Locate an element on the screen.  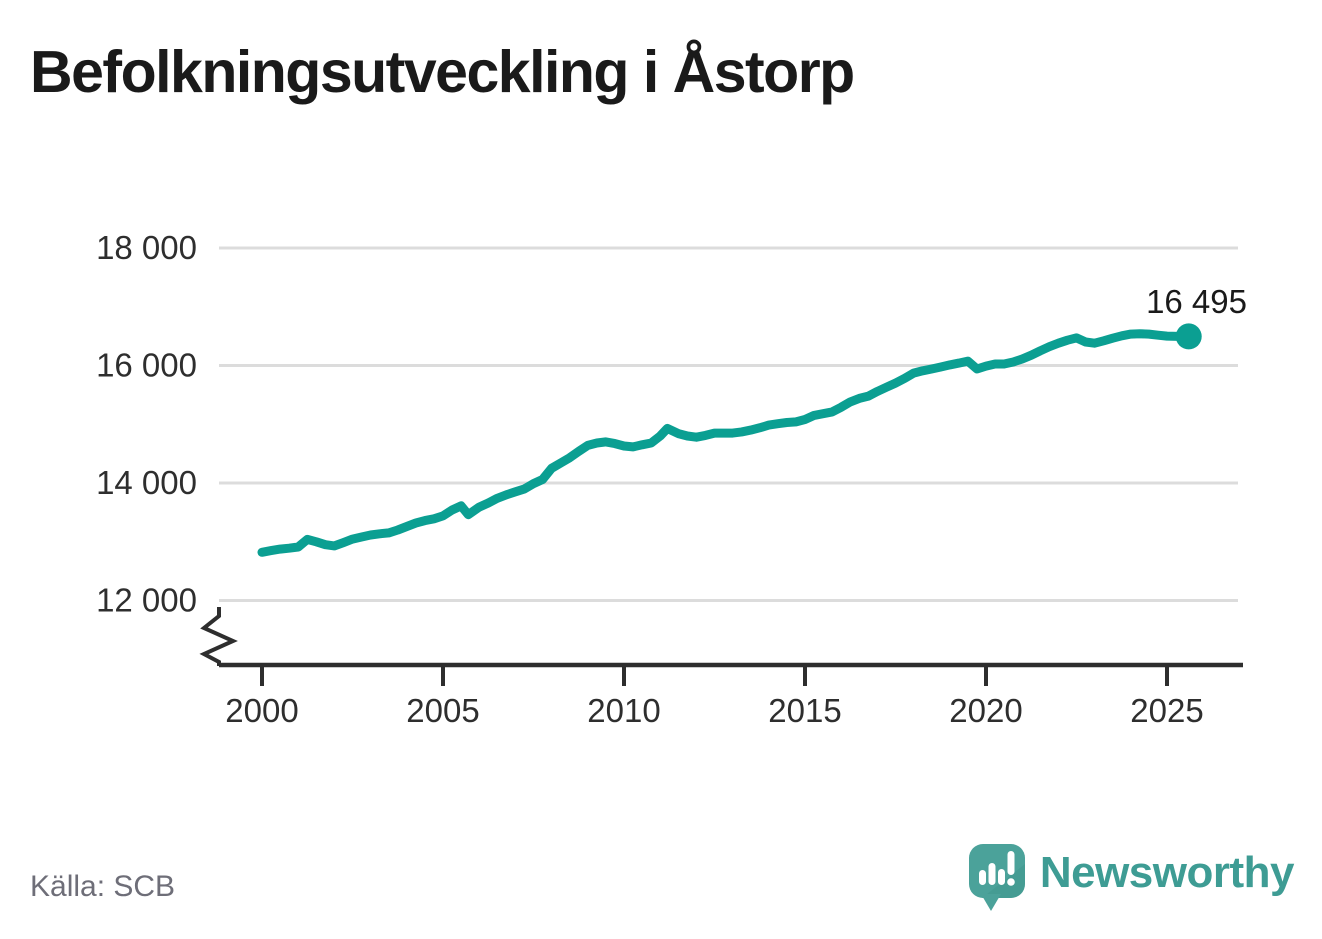
newsworthy-branding: Newsworthy is located at coordinates (1130, 880).